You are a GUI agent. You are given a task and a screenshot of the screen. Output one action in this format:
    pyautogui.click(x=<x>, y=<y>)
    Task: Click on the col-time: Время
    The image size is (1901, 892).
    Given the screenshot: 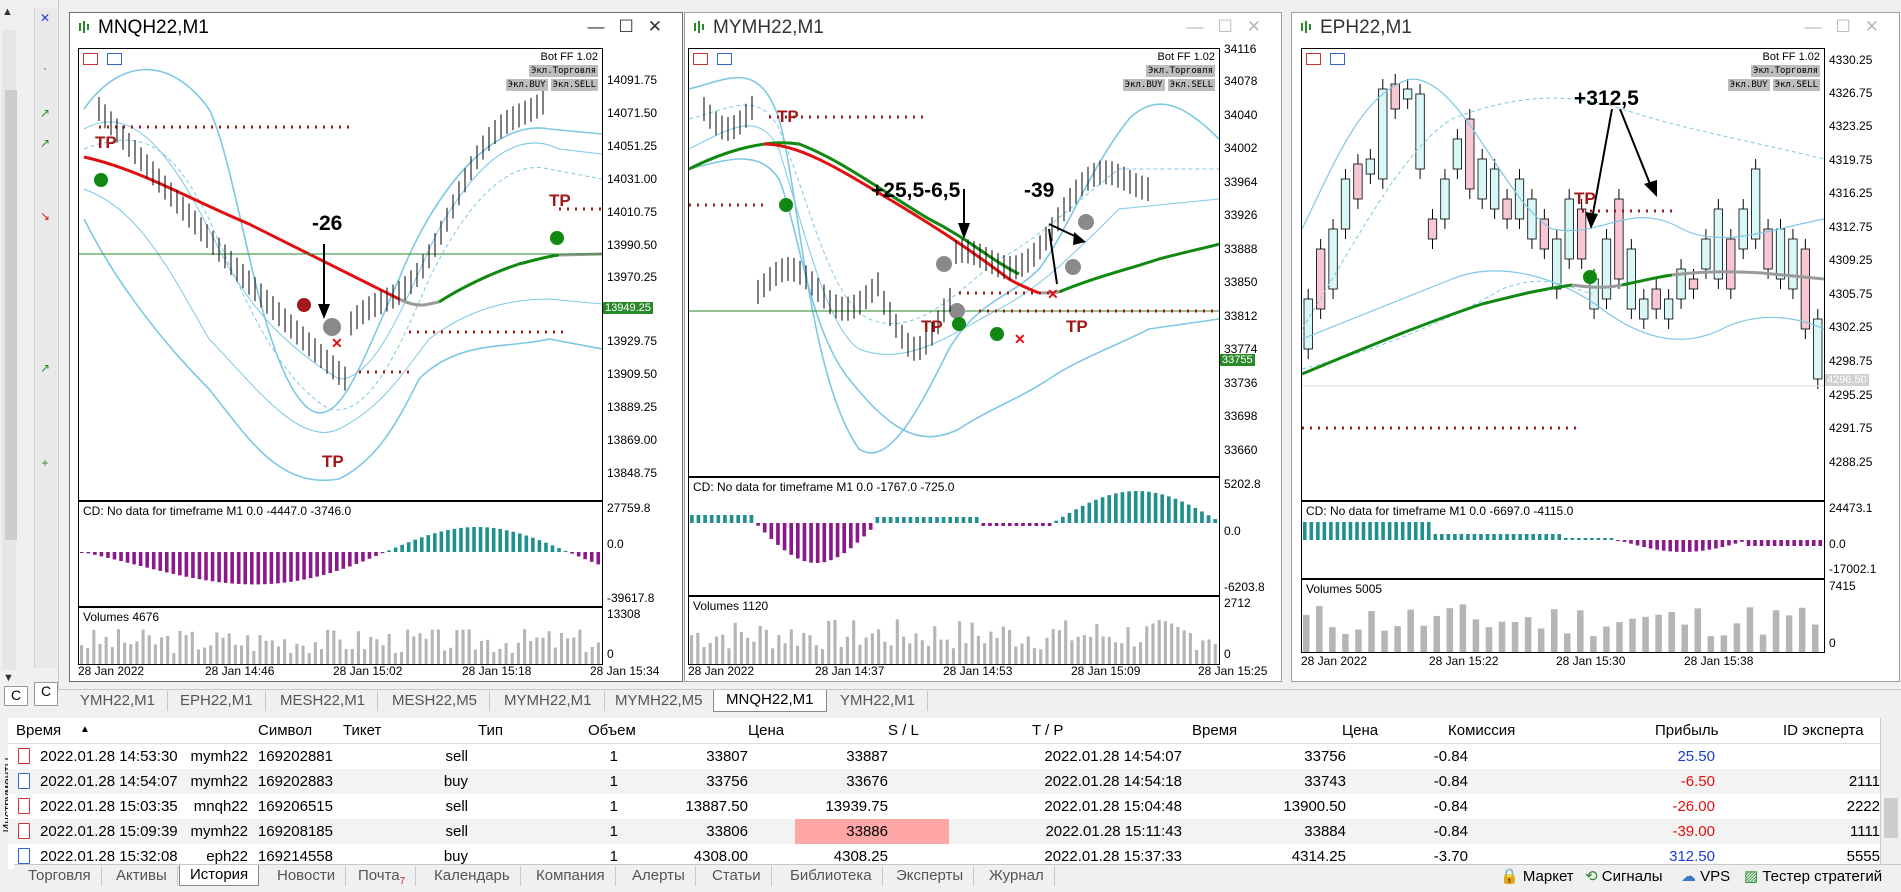 What is the action you would take?
    pyautogui.click(x=39, y=730)
    